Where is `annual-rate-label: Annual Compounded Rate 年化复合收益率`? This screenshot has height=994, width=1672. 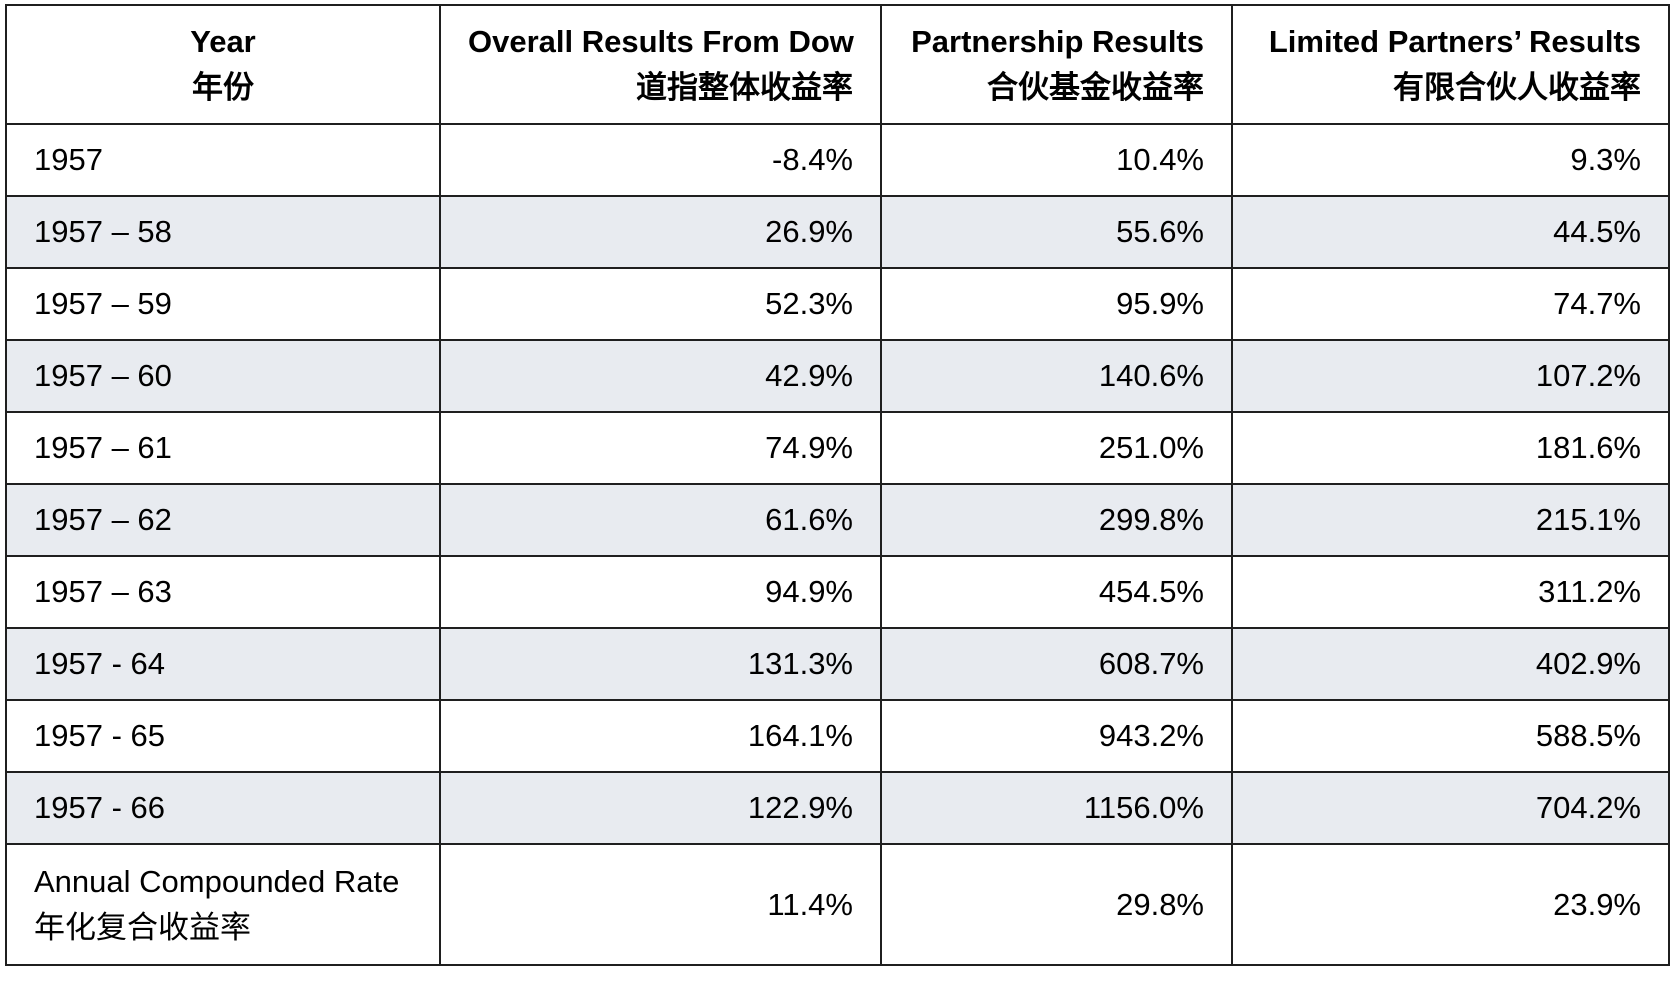 annual-rate-label: Annual Compounded Rate 年化复合收益率 is located at coordinates (223, 904).